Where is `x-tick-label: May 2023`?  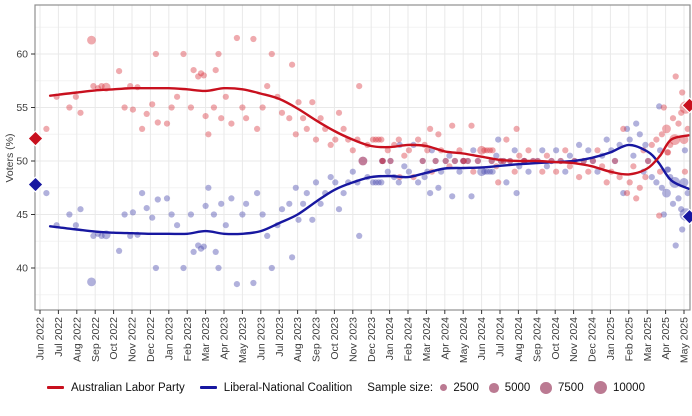 x-tick-label: May 2023 is located at coordinates (243, 340).